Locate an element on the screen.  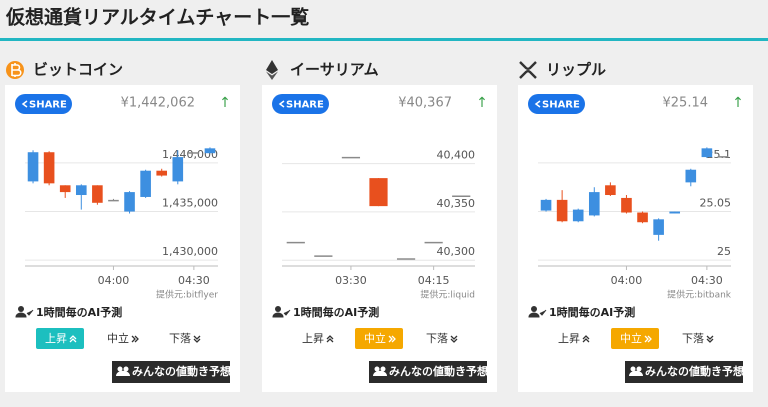
title-underline is located at coordinates (384, 39).